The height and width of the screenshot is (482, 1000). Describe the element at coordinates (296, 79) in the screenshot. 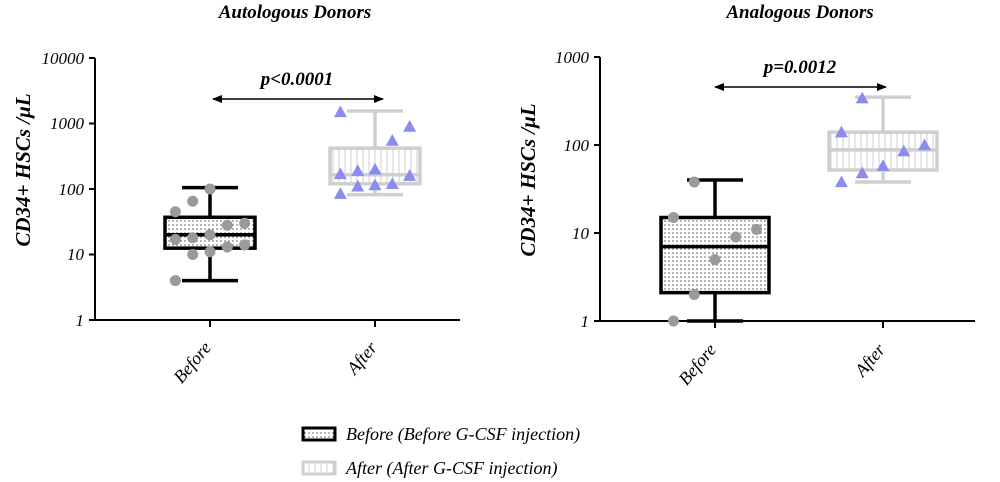

I see `p-value-label: p<0.0001` at that location.